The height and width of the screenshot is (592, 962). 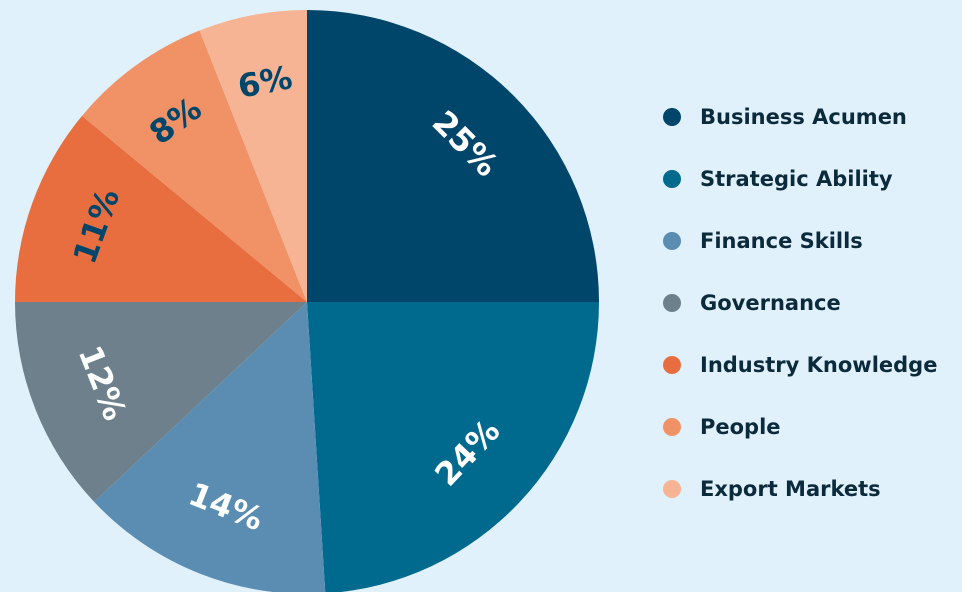 I want to click on legend-label: Governance, so click(x=770, y=303).